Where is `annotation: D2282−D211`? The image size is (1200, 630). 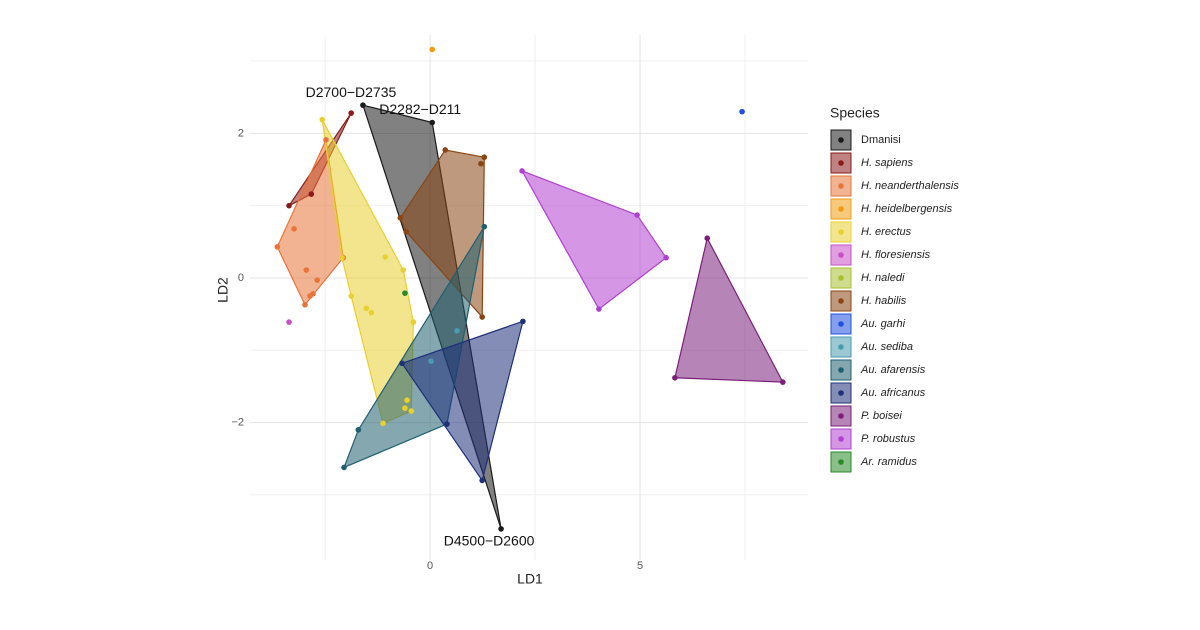 annotation: D2282−D211 is located at coordinates (420, 109).